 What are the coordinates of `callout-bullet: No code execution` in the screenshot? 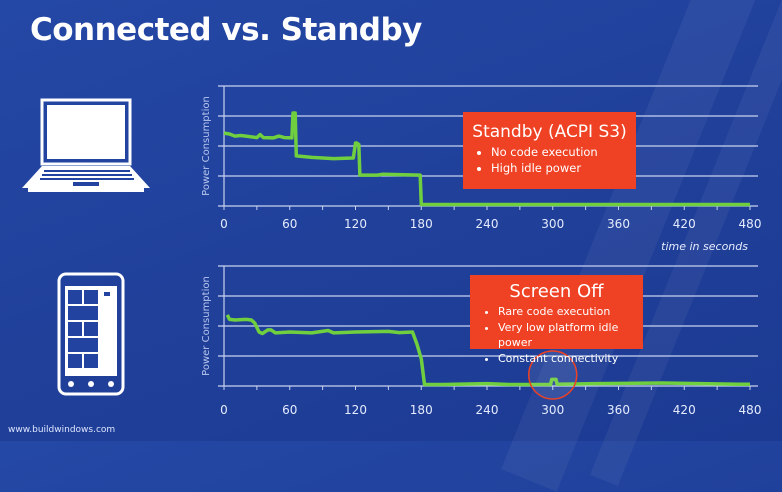 It's located at (563, 152).